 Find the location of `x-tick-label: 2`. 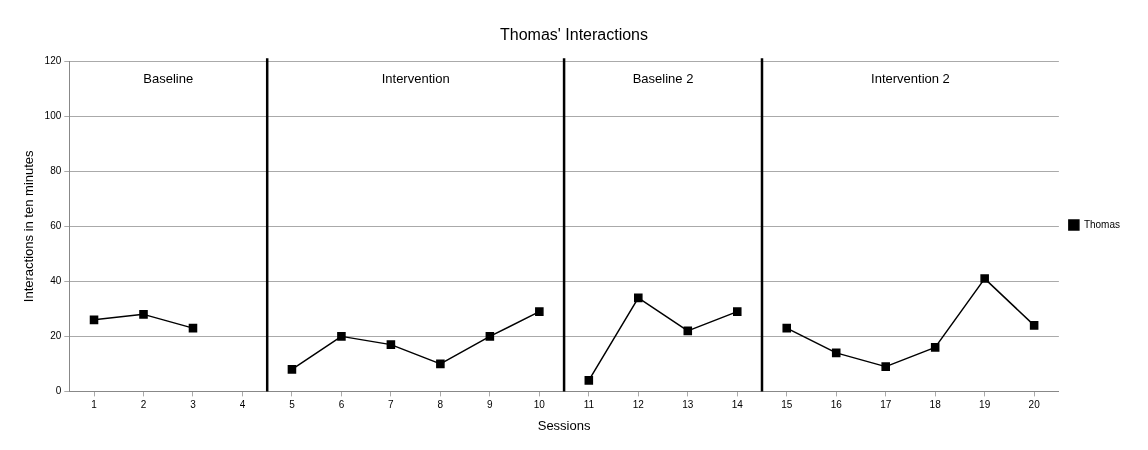

x-tick-label: 2 is located at coordinates (143, 405).